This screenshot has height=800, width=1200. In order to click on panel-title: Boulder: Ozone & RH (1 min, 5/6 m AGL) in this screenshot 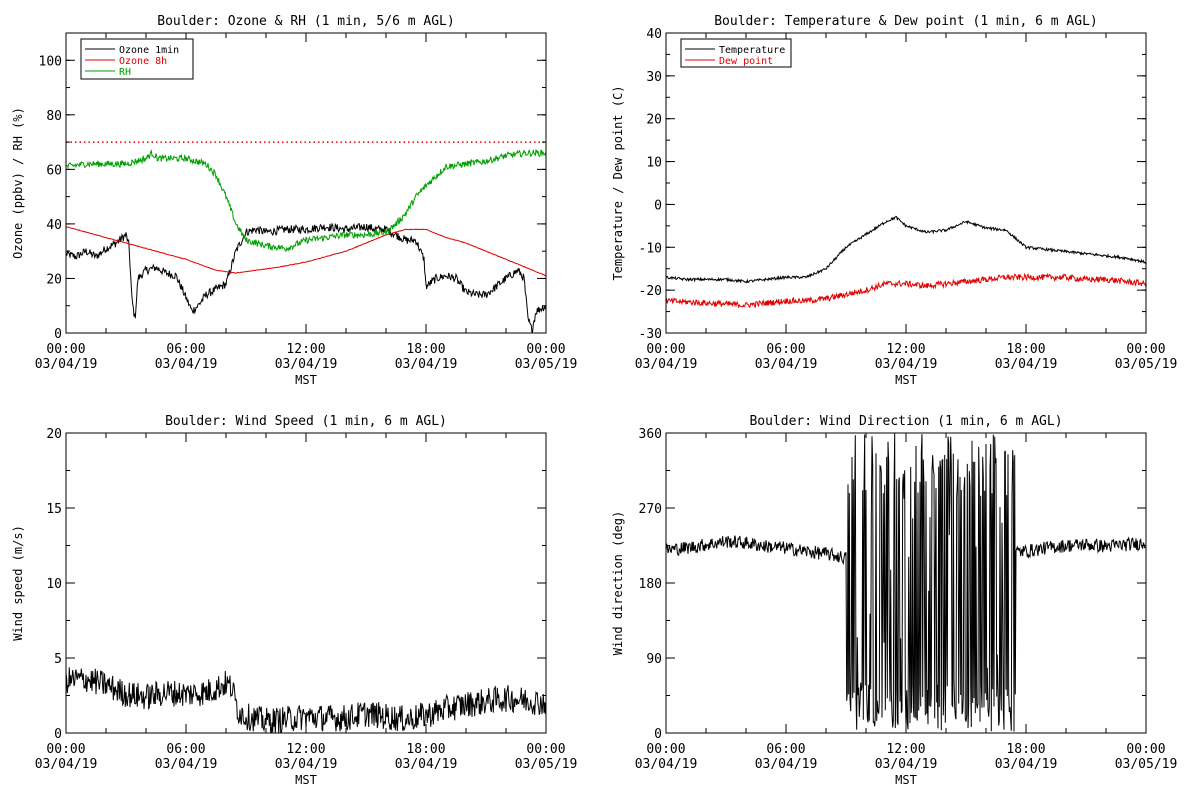, I will do `click(305, 21)`.